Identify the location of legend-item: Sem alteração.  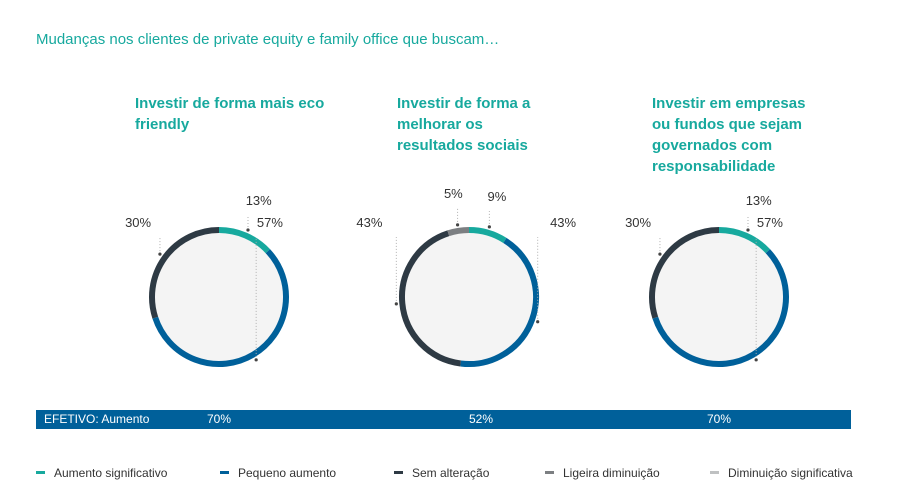
(441, 473).